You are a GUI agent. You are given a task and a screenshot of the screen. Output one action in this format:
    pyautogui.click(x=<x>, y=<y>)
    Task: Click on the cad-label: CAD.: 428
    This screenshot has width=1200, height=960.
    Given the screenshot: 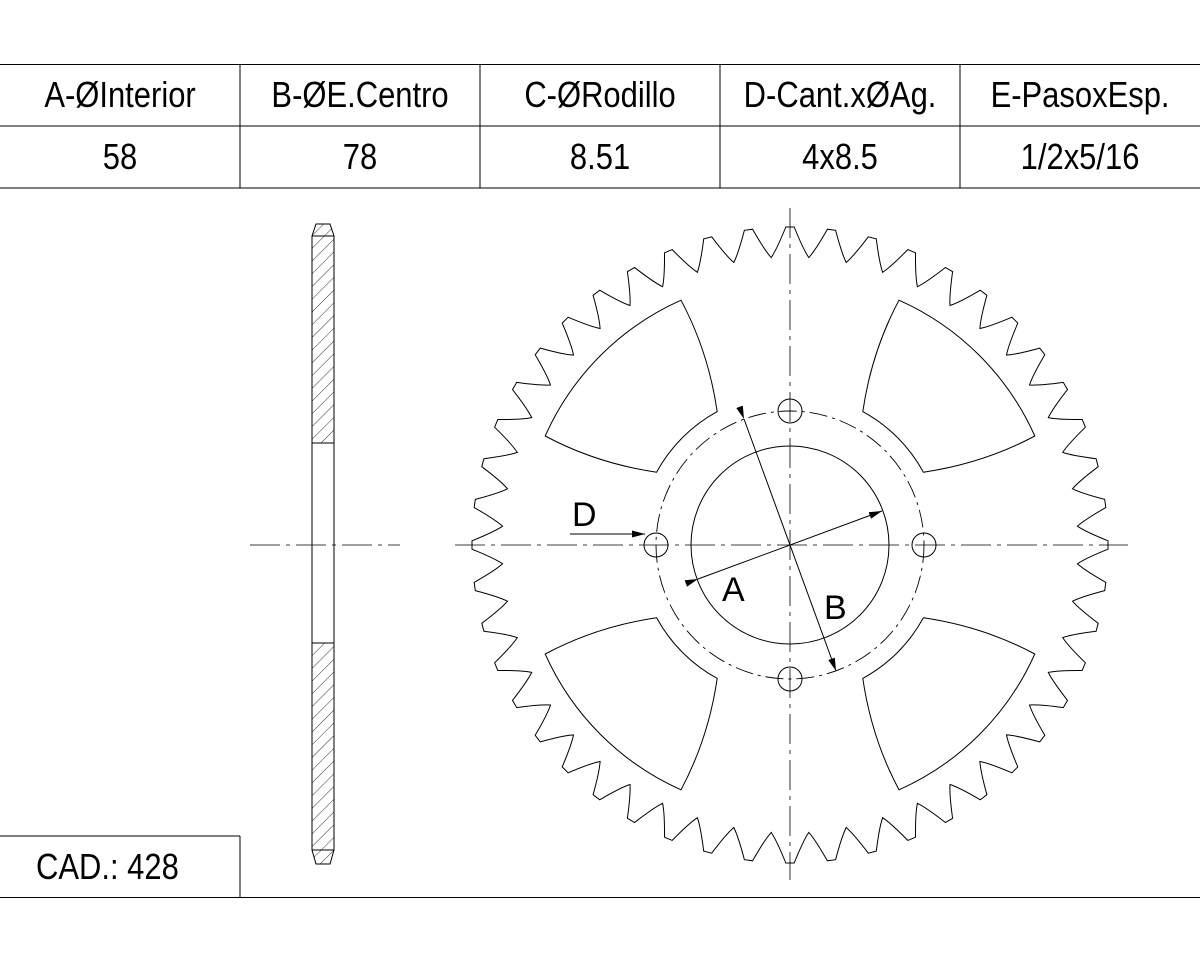 What is the action you would take?
    pyautogui.click(x=107, y=866)
    